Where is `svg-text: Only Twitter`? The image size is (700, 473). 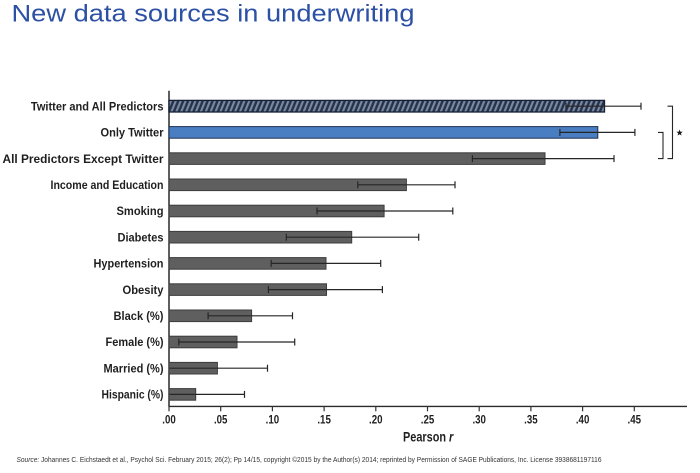 svg-text: Only Twitter is located at coordinates (132, 133).